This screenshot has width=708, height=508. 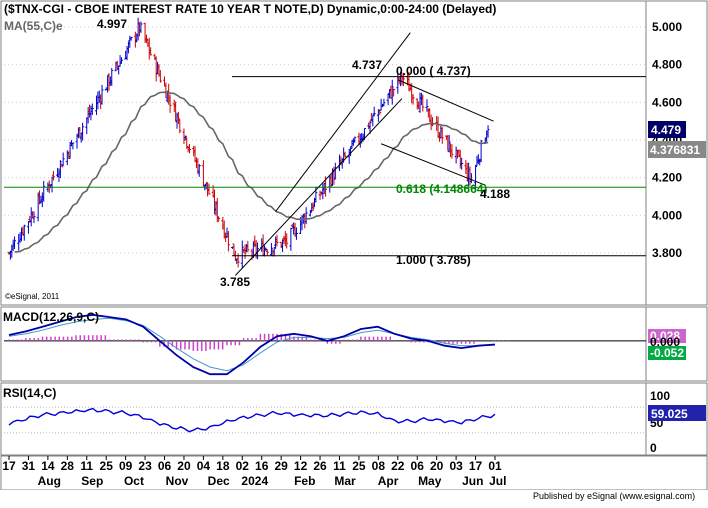 I want to click on macd-zero-tick: 0.000, so click(x=665, y=342).